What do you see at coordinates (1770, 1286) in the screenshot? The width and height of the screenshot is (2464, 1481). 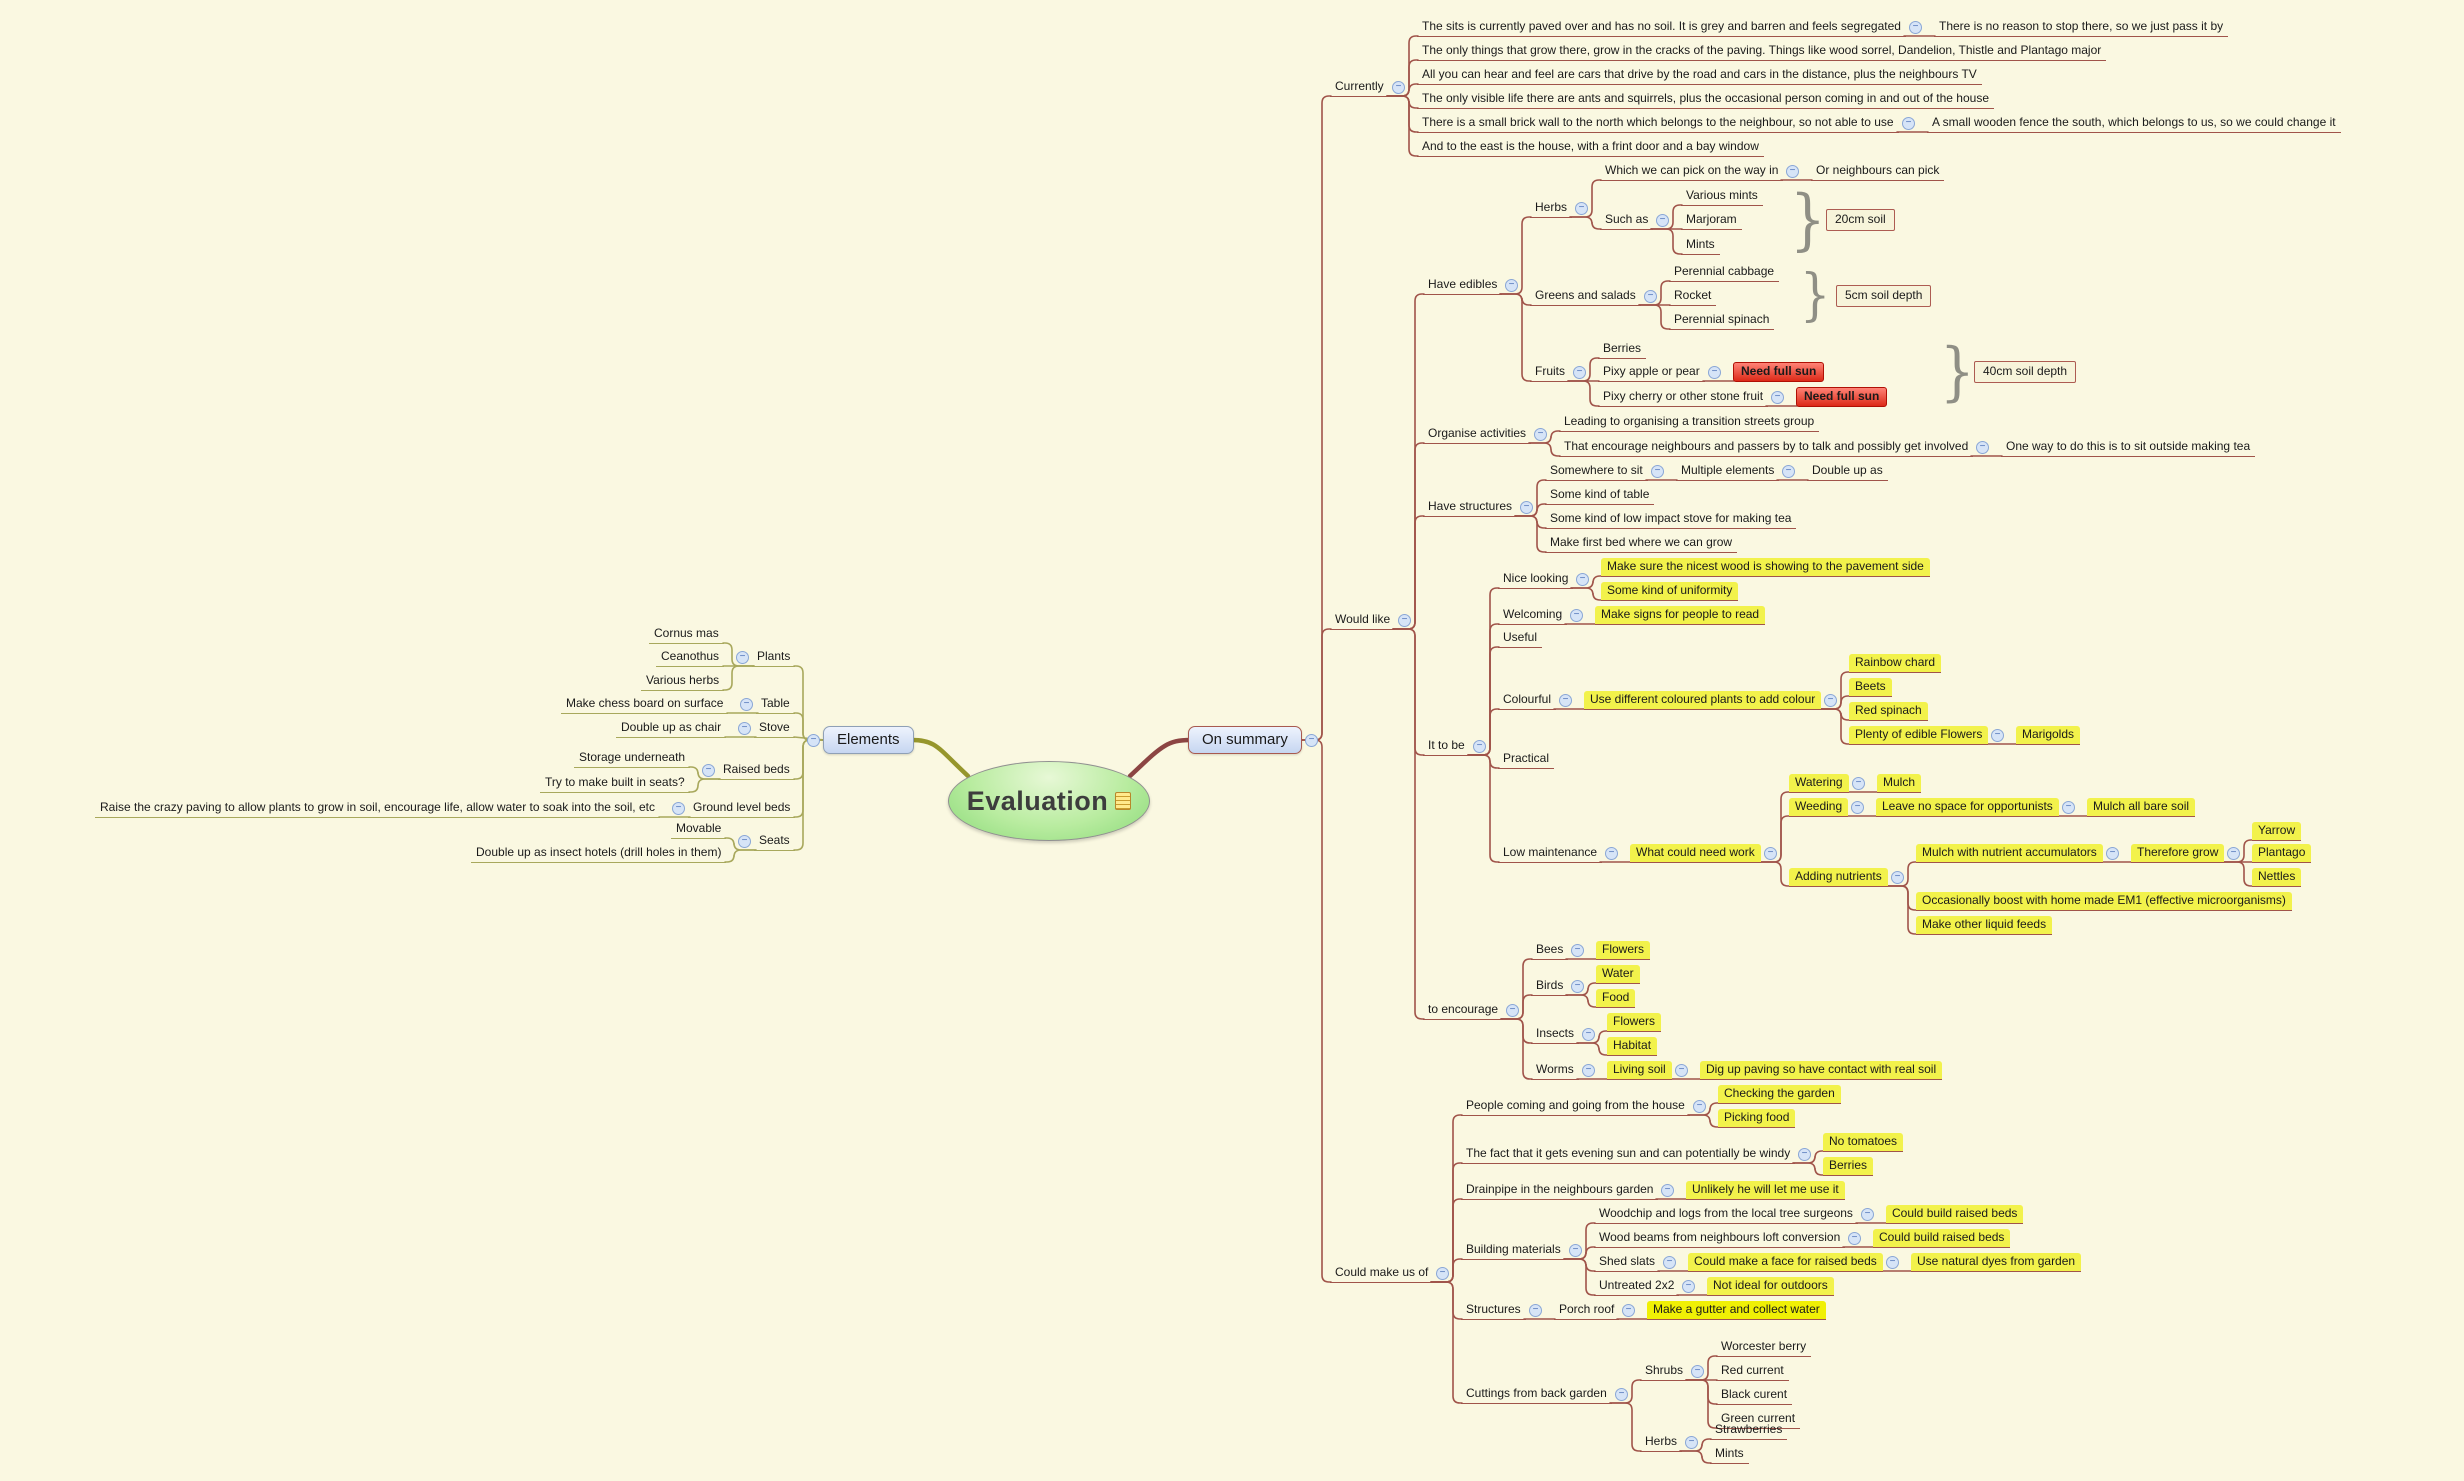 I see `topic-notideal: Not ideal for outdoors` at bounding box center [1770, 1286].